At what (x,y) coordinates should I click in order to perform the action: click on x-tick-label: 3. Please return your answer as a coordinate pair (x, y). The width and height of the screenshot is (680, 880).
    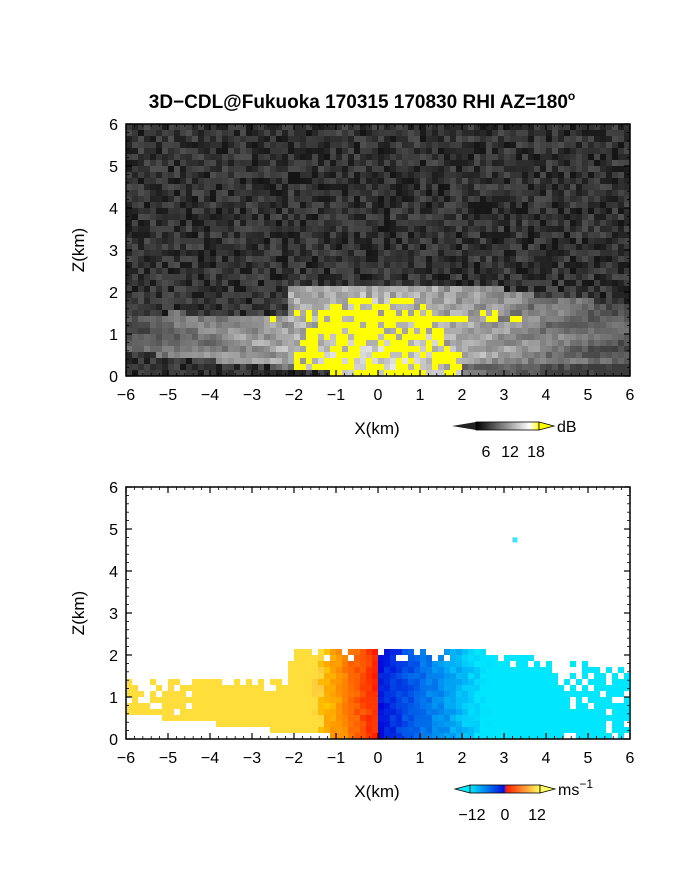
    Looking at the image, I should click on (504, 395).